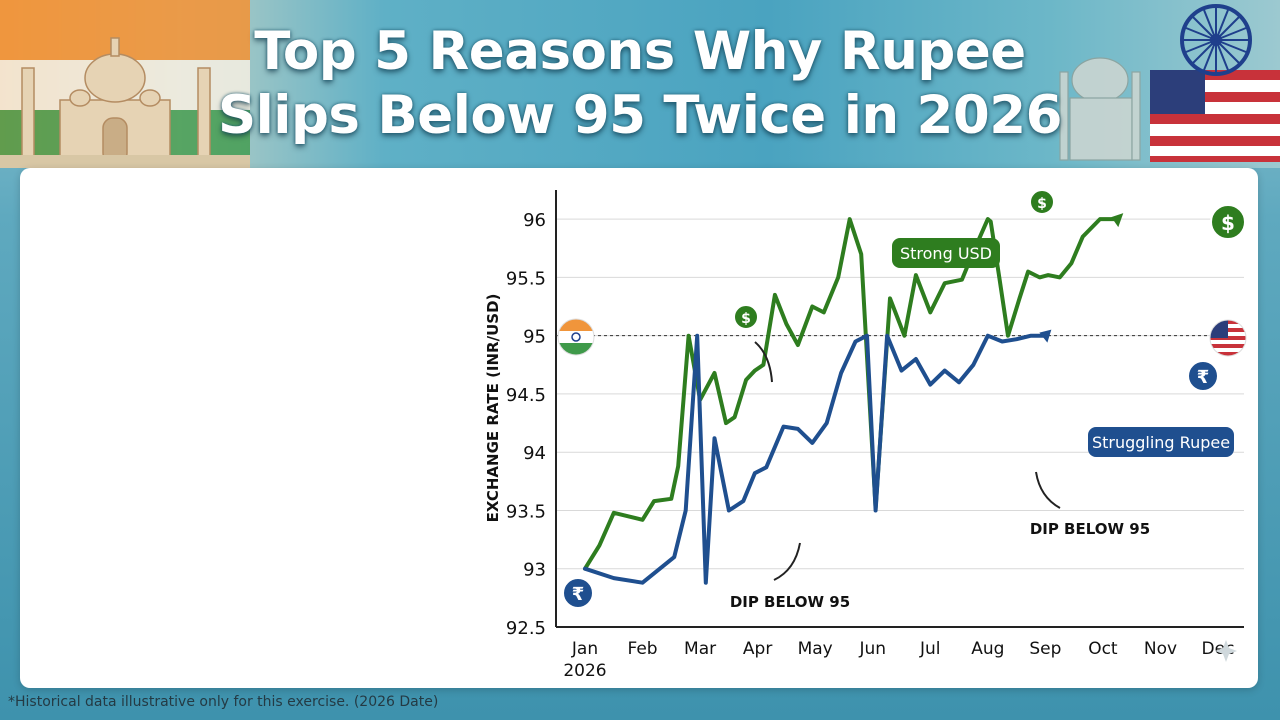 The width and height of the screenshot is (1280, 720). What do you see at coordinates (534, 453) in the screenshot?
I see `y-tick-label: 94` at bounding box center [534, 453].